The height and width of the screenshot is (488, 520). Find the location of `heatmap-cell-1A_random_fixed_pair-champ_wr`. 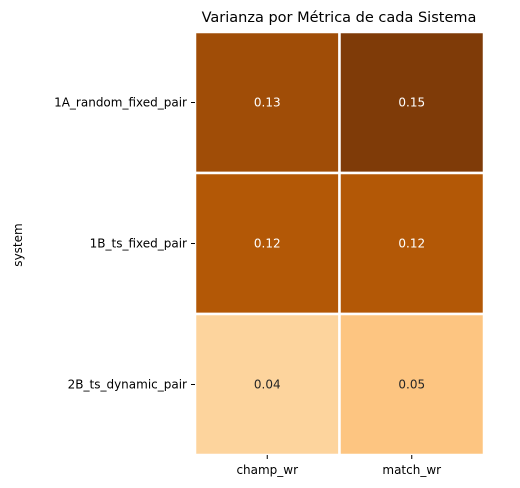

heatmap-cell-1A_random_fixed_pair-champ_wr is located at coordinates (267, 102).